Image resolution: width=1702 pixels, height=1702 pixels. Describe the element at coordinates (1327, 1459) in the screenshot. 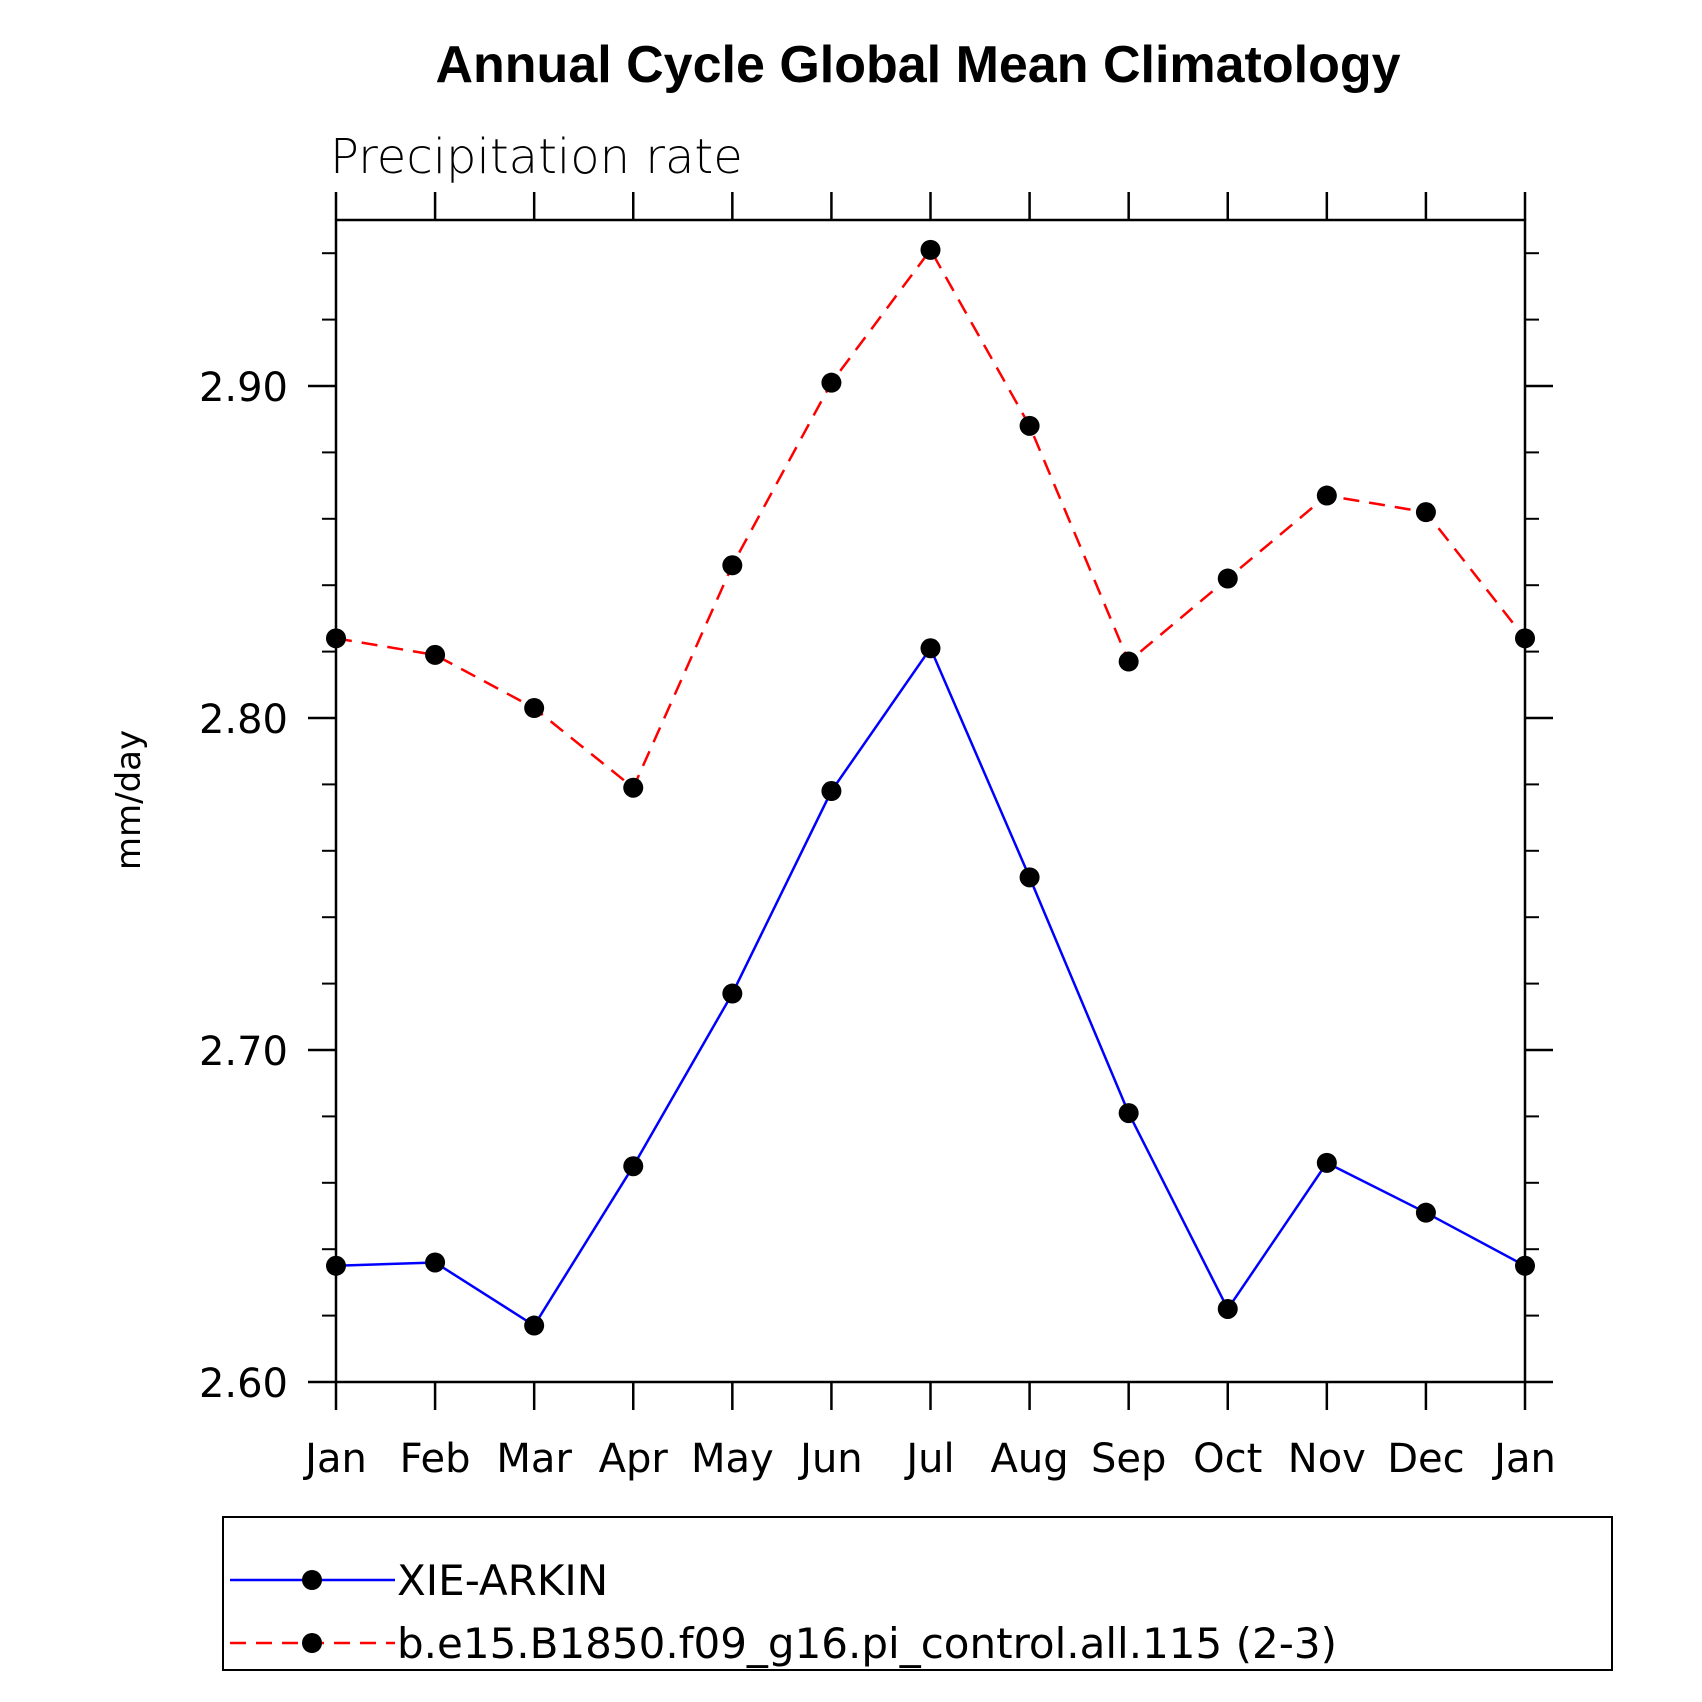

I see `x-tick-label: Nov` at that location.